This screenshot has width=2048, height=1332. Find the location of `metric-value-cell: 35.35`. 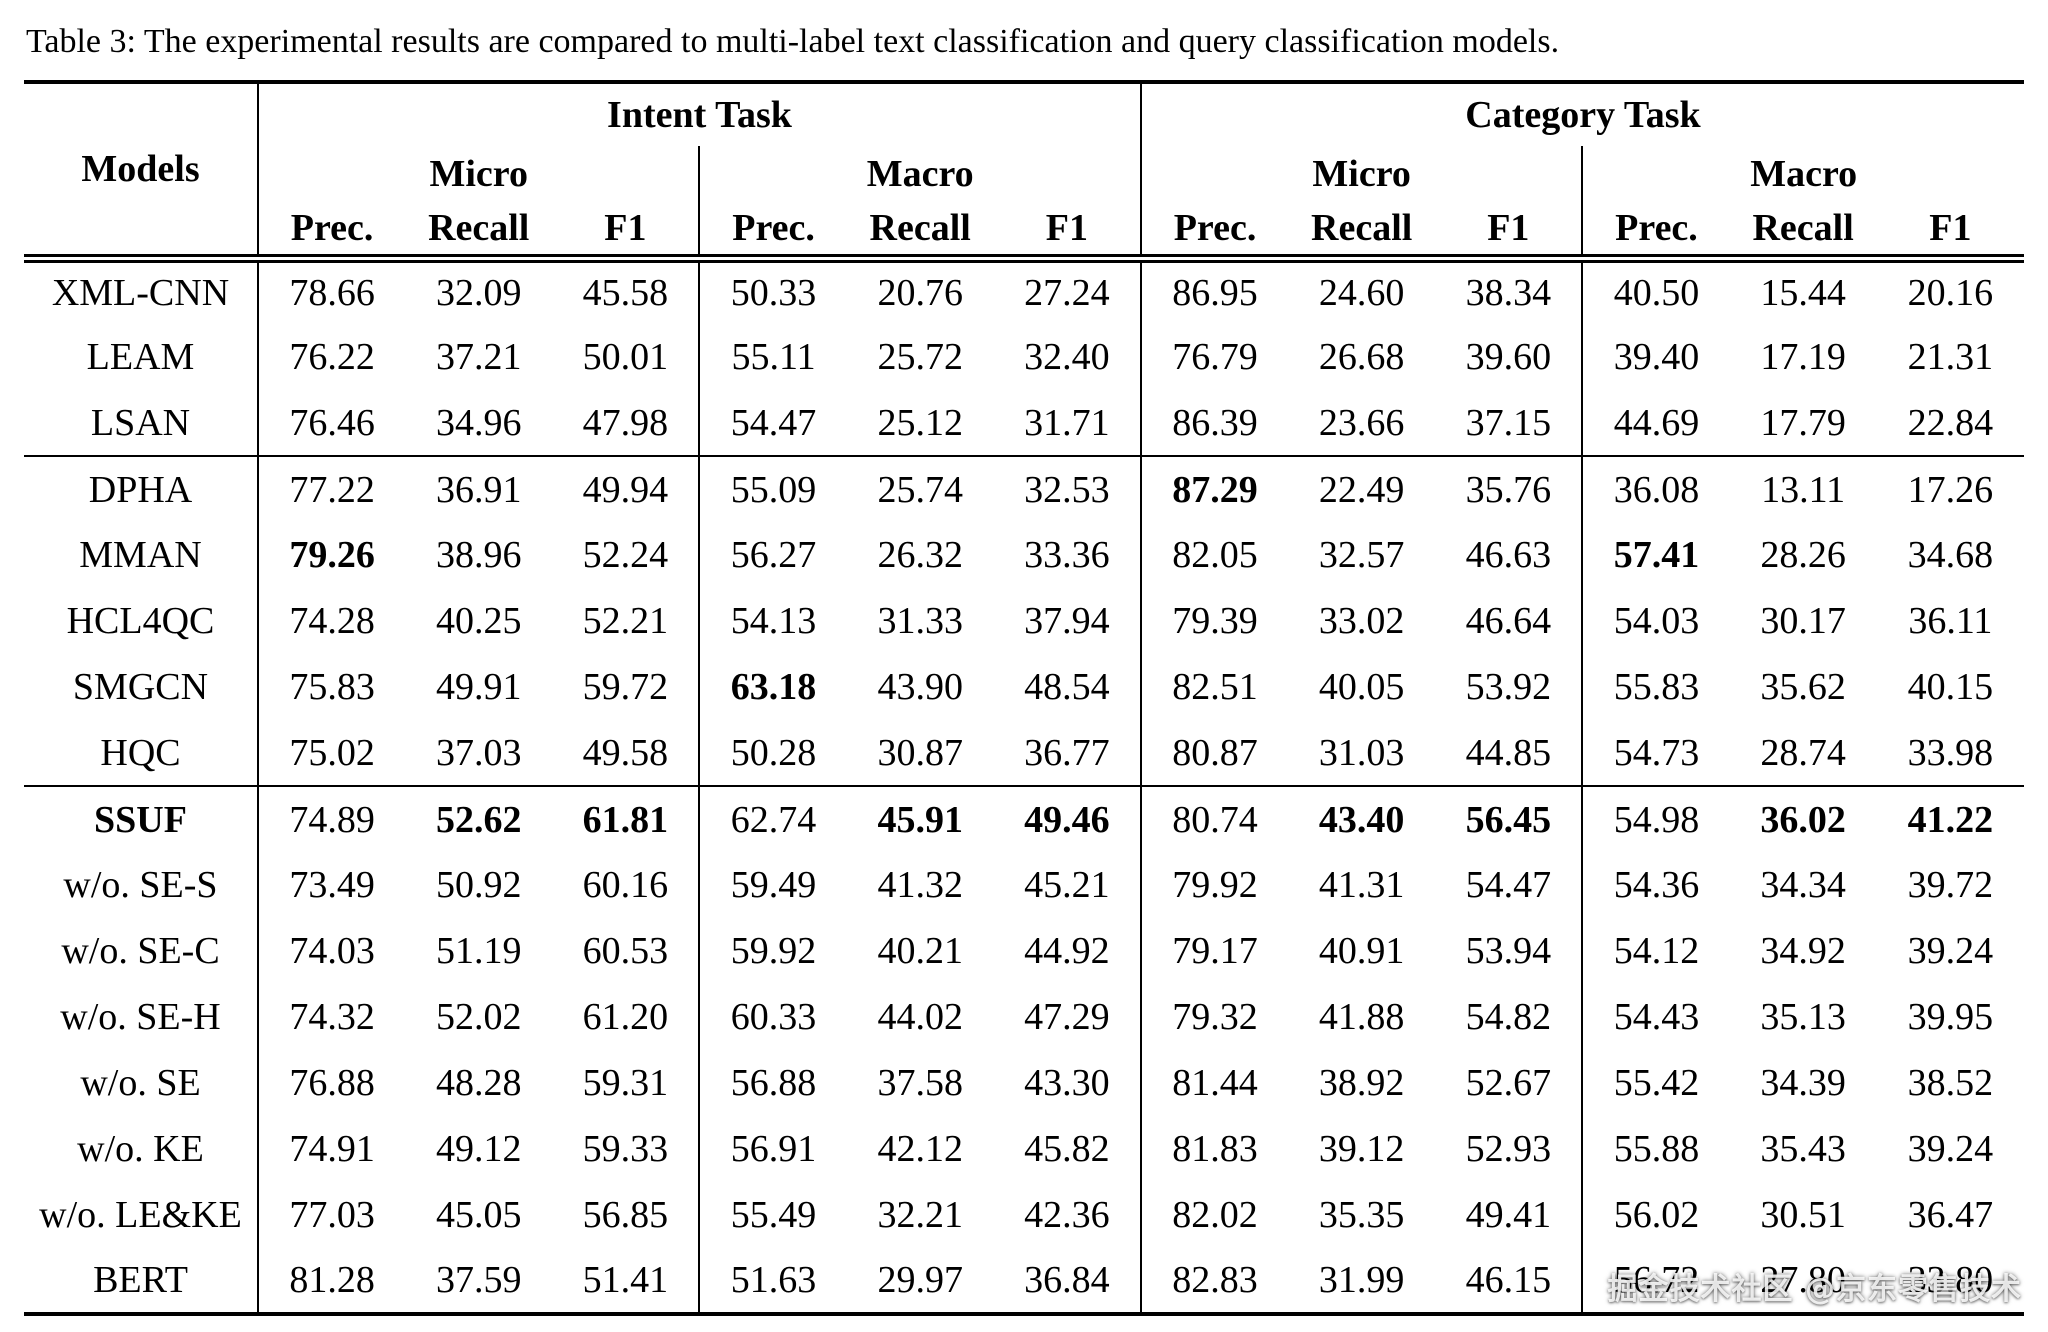

metric-value-cell: 35.35 is located at coordinates (1361, 1215).